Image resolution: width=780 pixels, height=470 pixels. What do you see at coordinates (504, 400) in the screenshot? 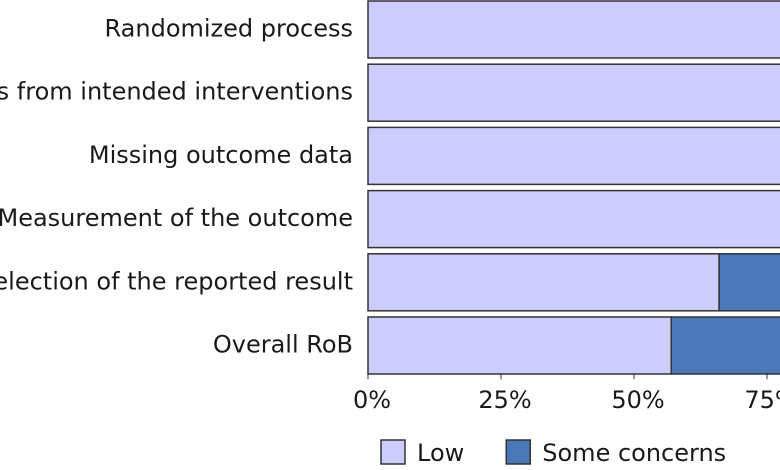
I see `x-tick-label: 25%` at bounding box center [504, 400].